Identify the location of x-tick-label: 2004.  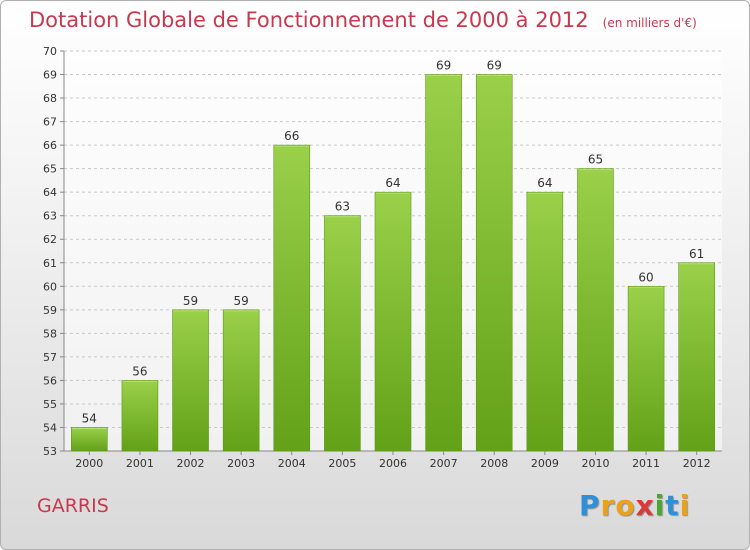
(292, 463).